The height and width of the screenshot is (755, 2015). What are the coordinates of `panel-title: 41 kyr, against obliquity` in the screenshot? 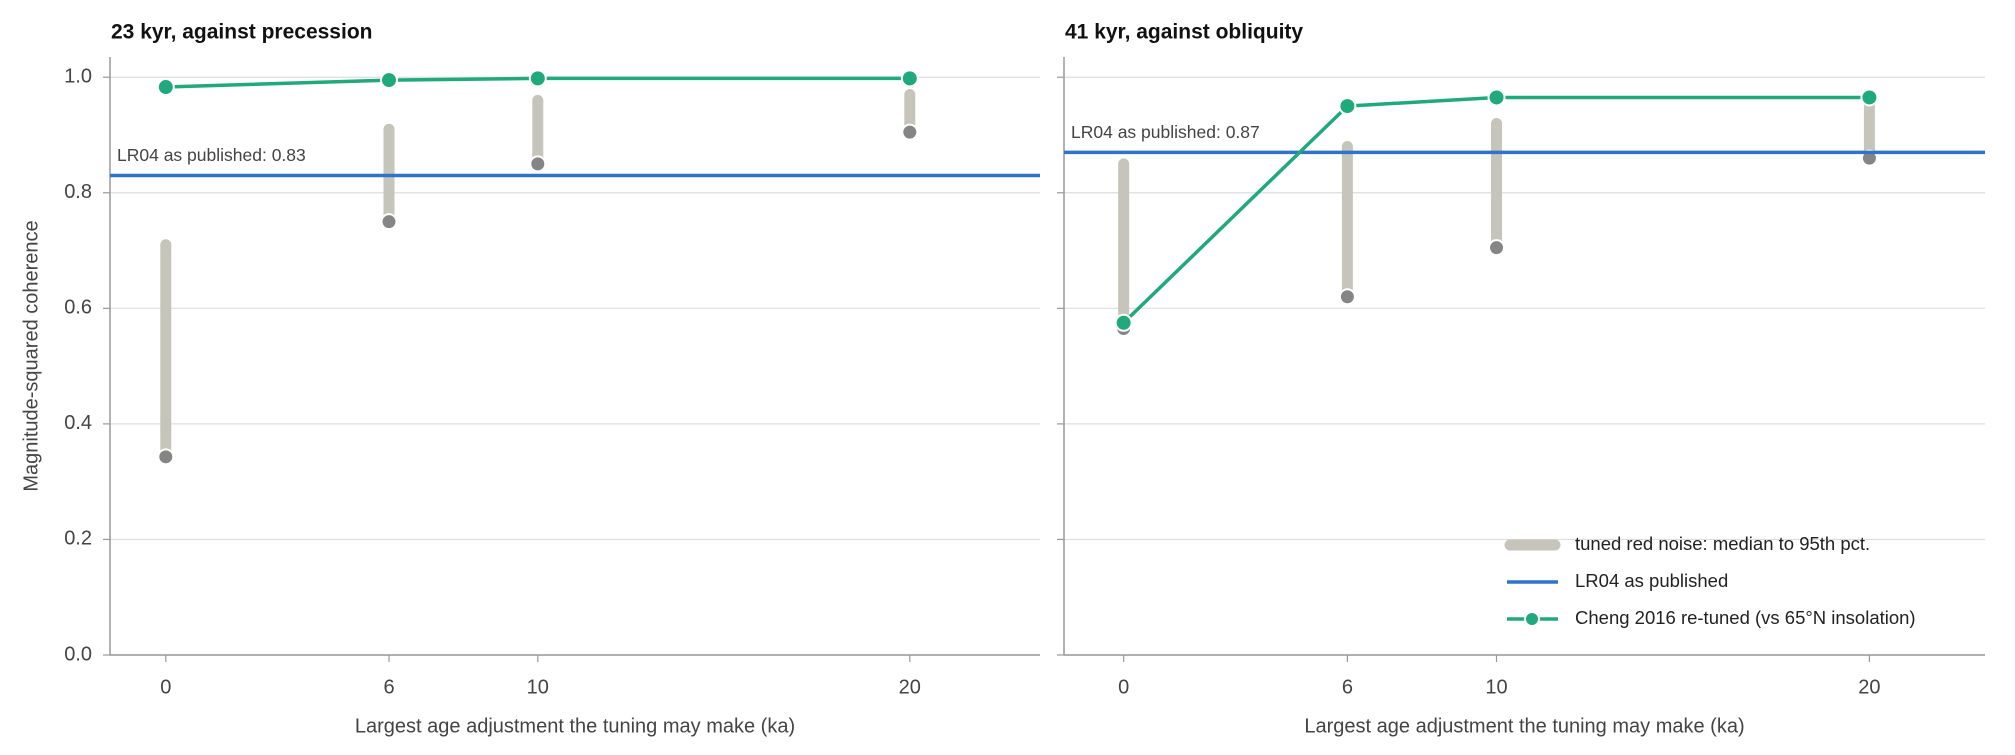 It's located at (1184, 32).